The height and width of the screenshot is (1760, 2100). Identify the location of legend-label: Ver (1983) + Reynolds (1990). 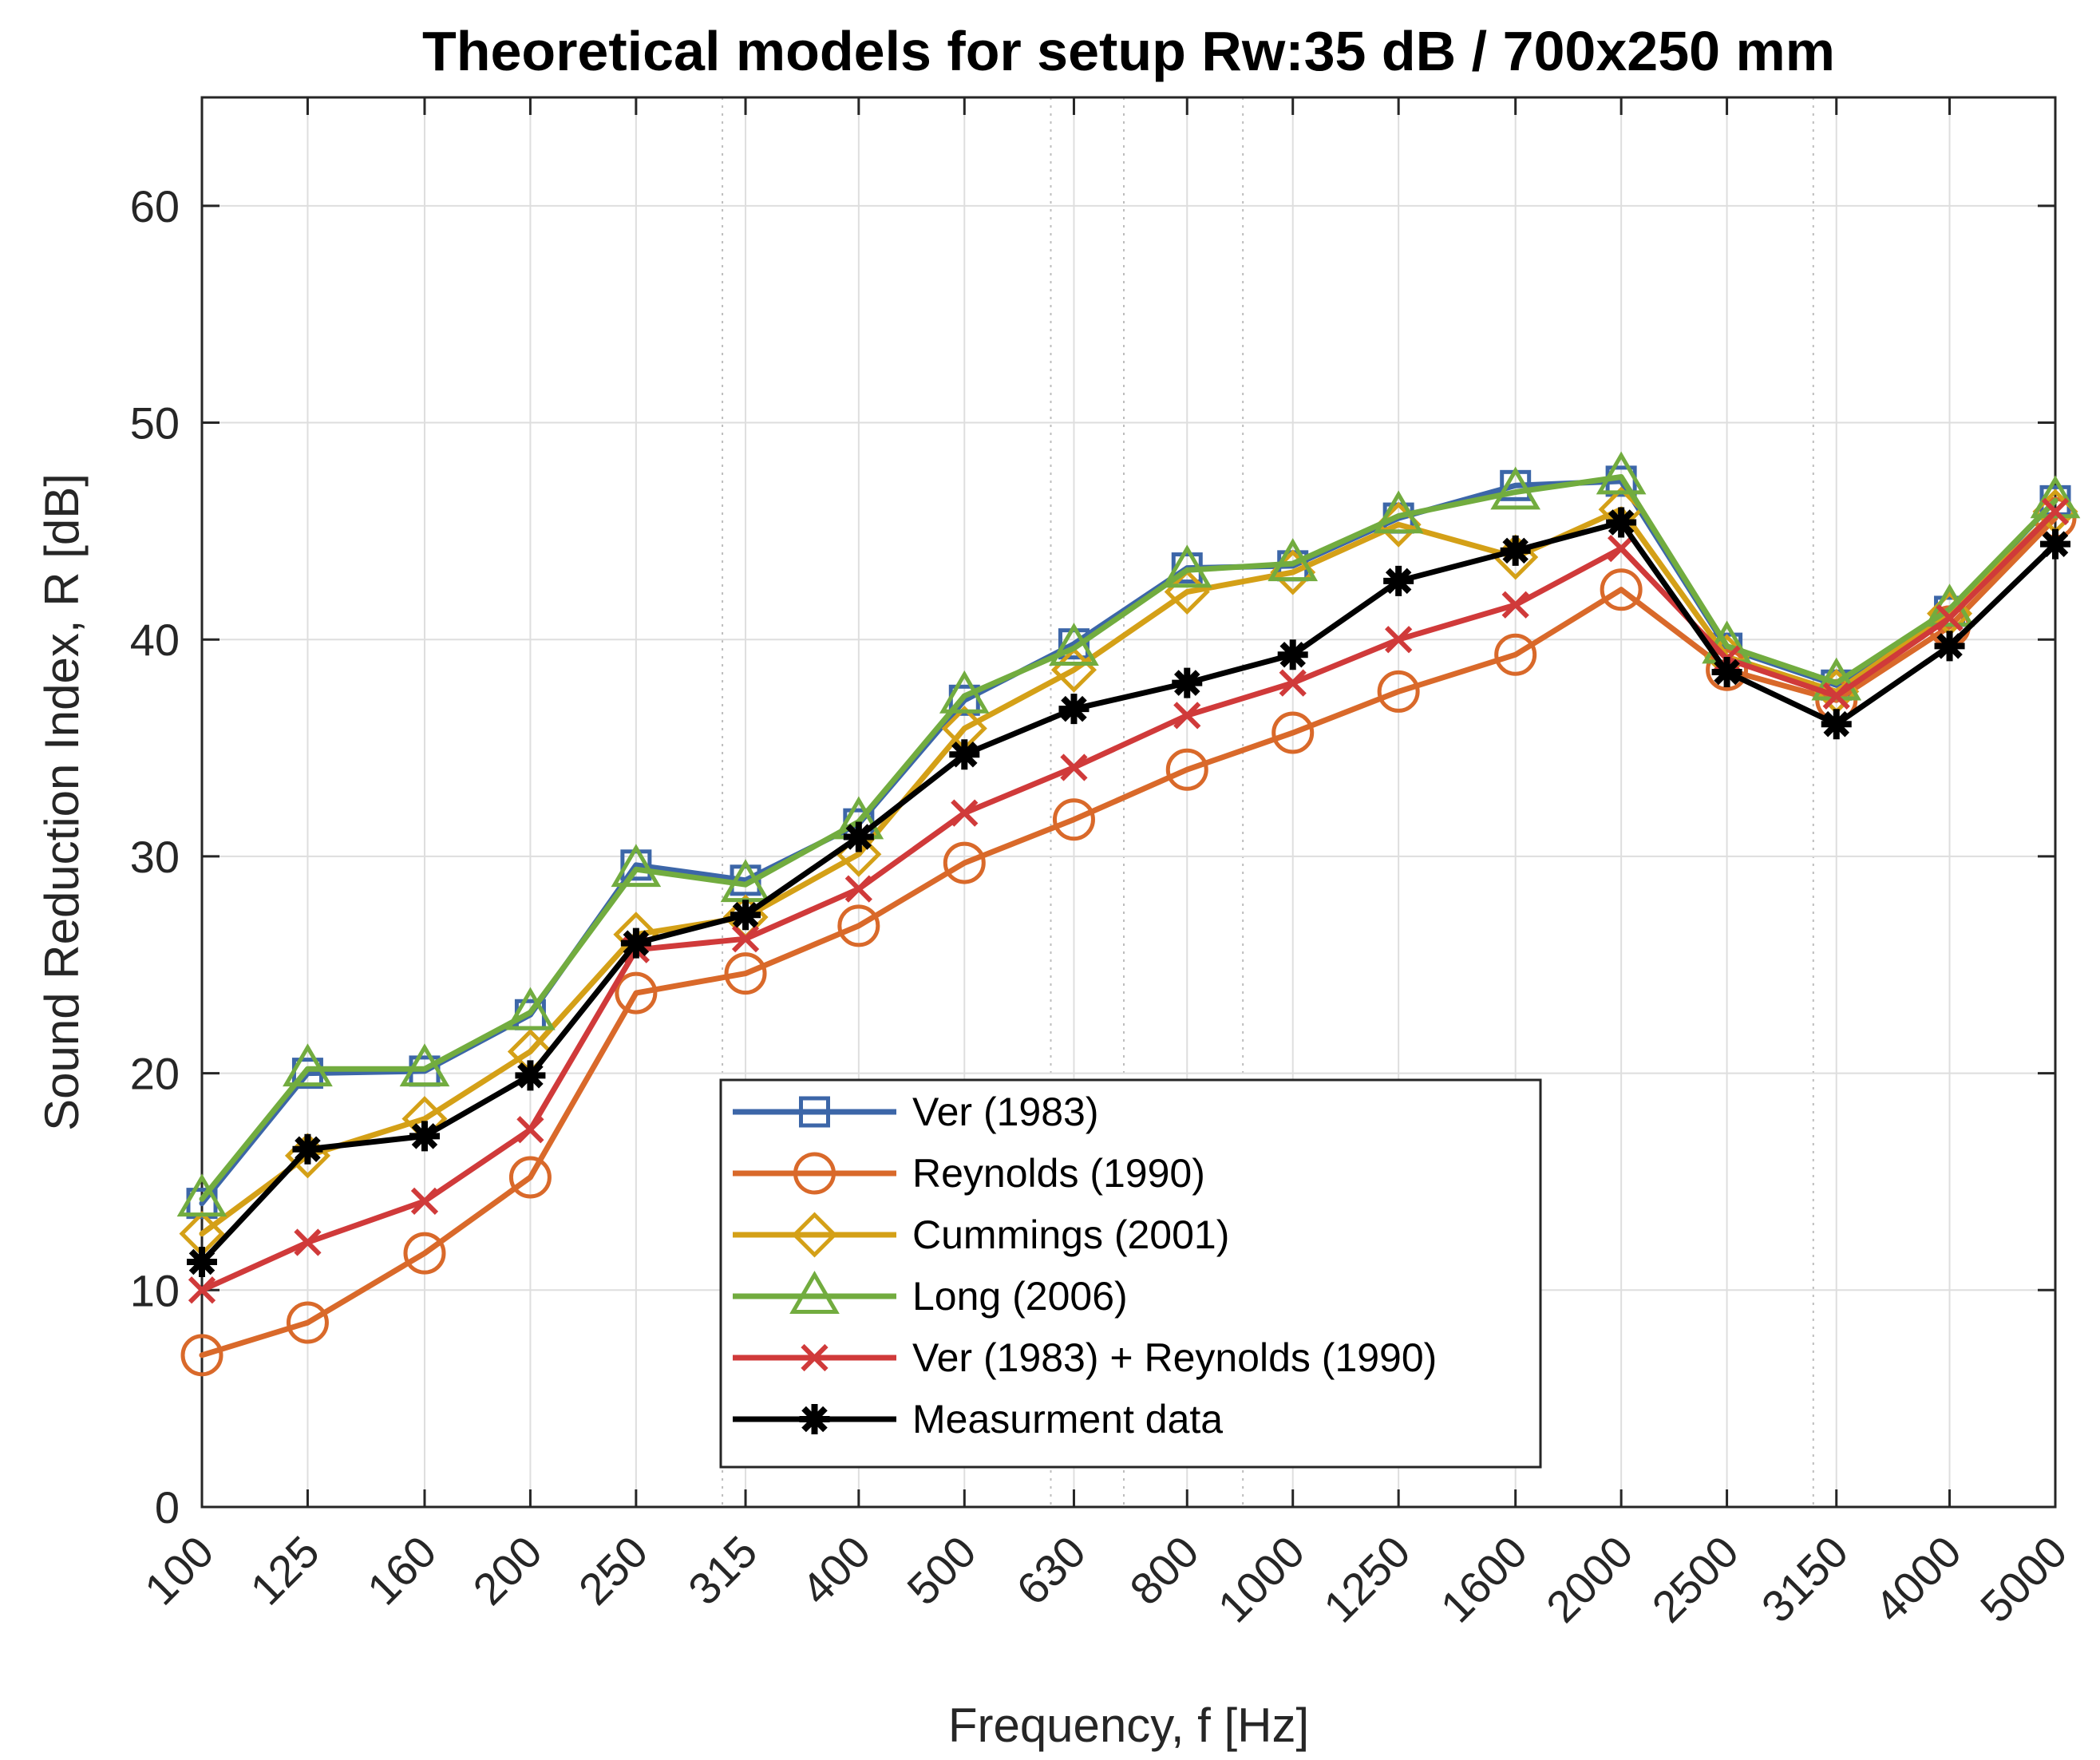
(1174, 1358).